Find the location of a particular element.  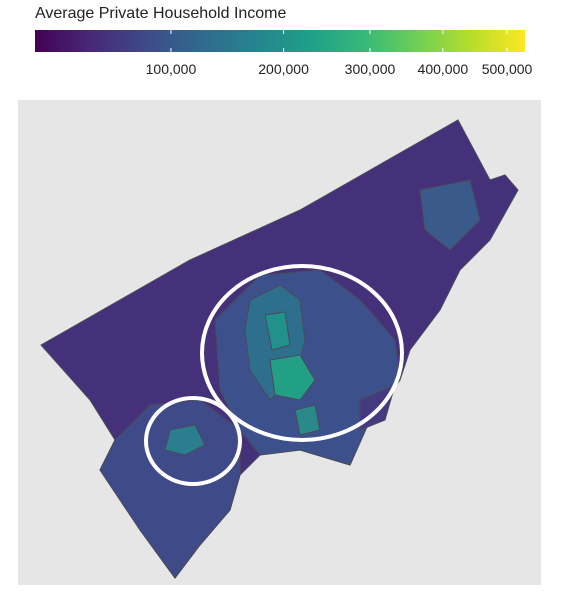

colorbar-tick-label: 200,000 is located at coordinates (283, 69).